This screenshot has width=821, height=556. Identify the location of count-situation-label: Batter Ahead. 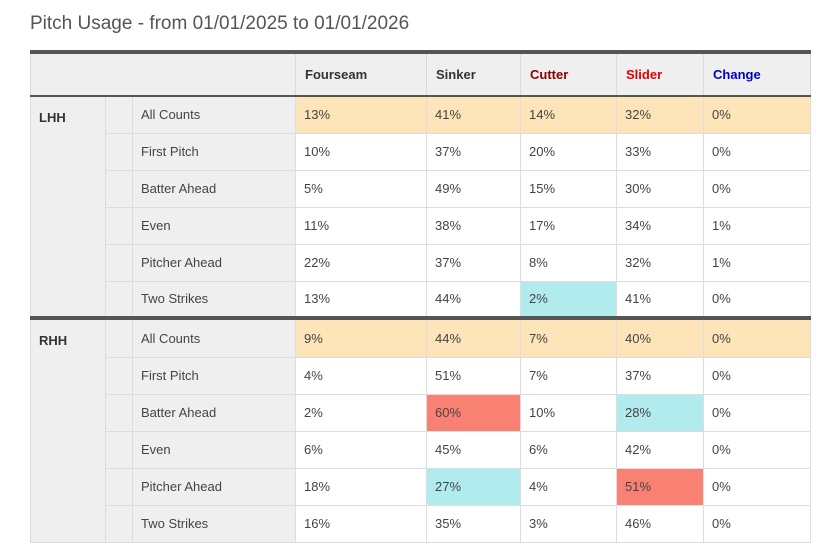
(214, 188).